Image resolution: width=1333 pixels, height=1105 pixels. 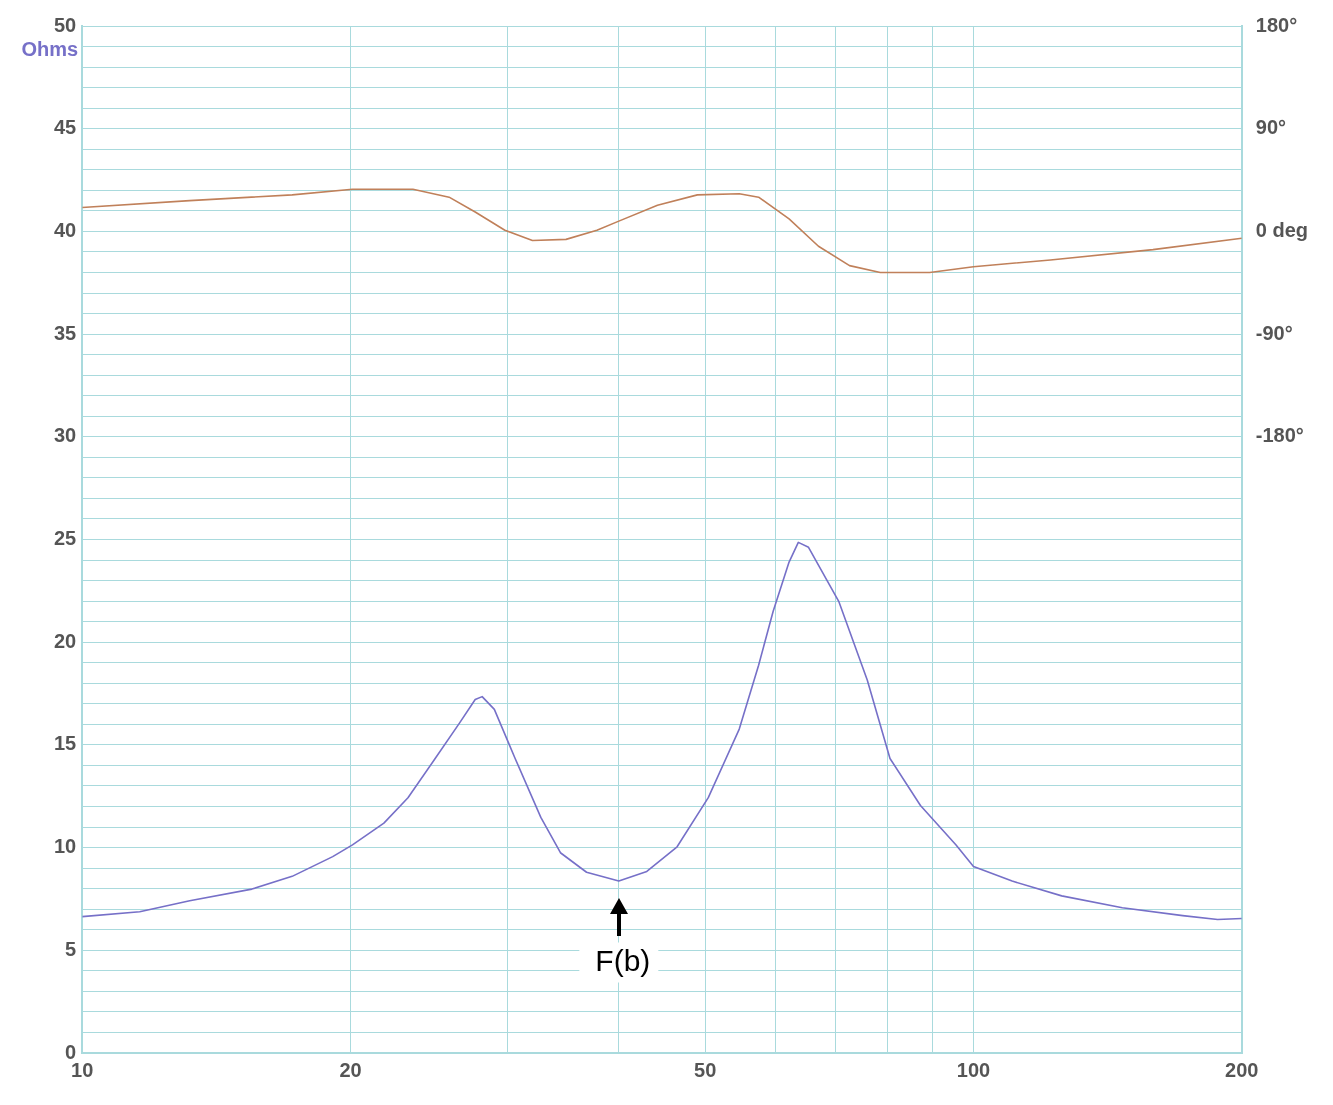 I want to click on y-tick-label: 50, so click(x=65, y=24).